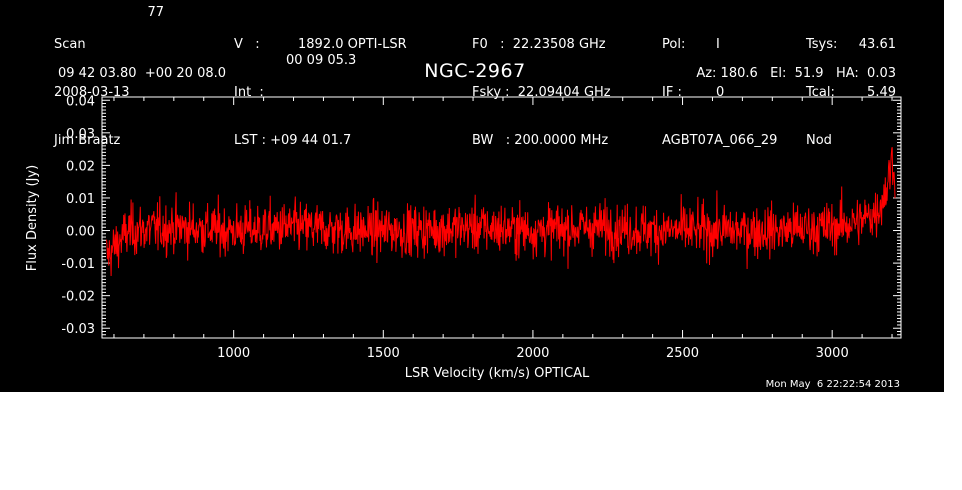 This screenshot has width=962, height=490. I want to click on y-tick-label: 0.04, so click(80, 101).